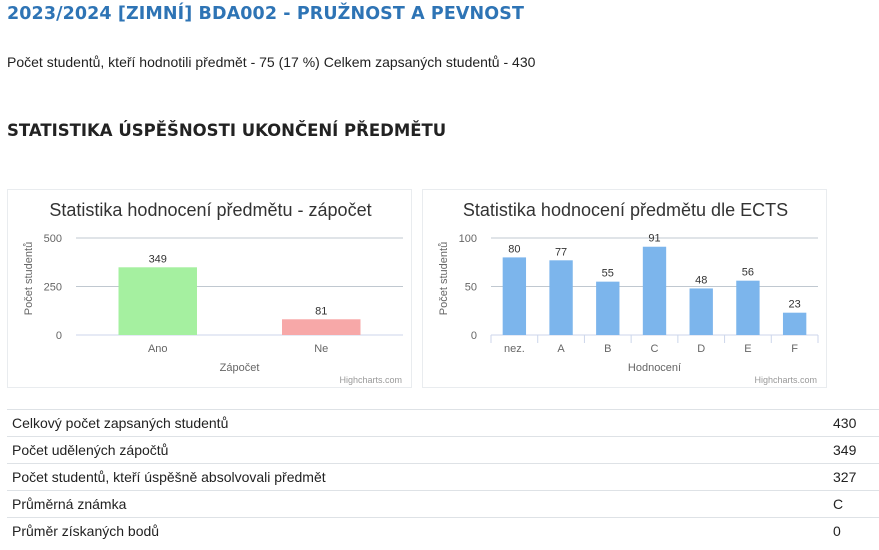  Describe the element at coordinates (514, 349) in the screenshot. I see `x-tick-label: nez.` at that location.